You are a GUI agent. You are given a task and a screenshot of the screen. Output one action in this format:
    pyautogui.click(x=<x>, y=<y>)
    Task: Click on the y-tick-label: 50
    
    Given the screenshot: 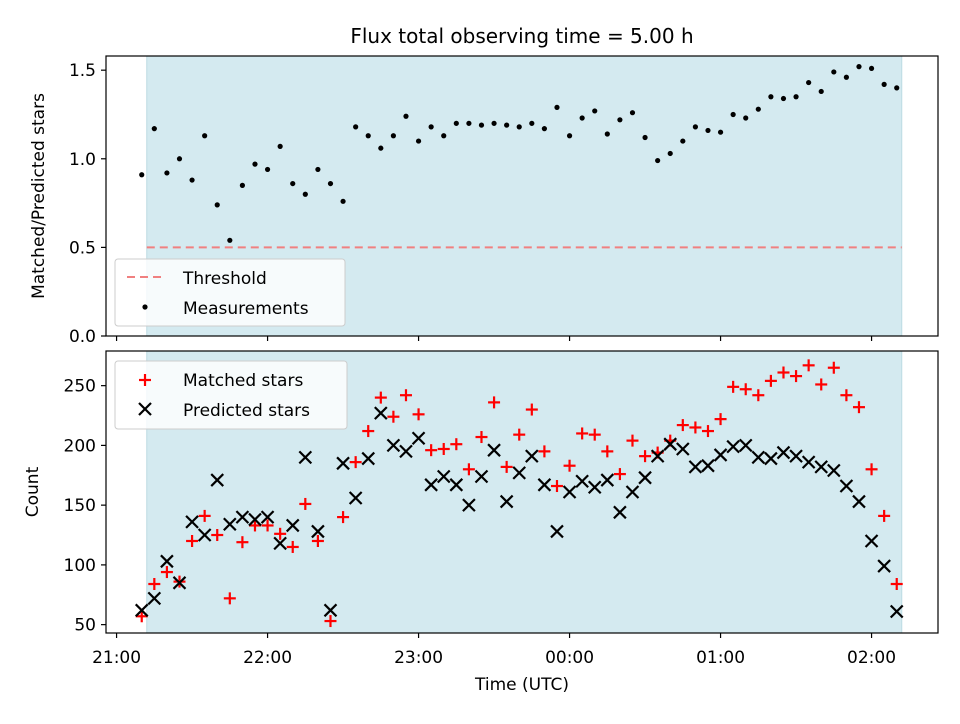 What is the action you would take?
    pyautogui.click(x=85, y=626)
    